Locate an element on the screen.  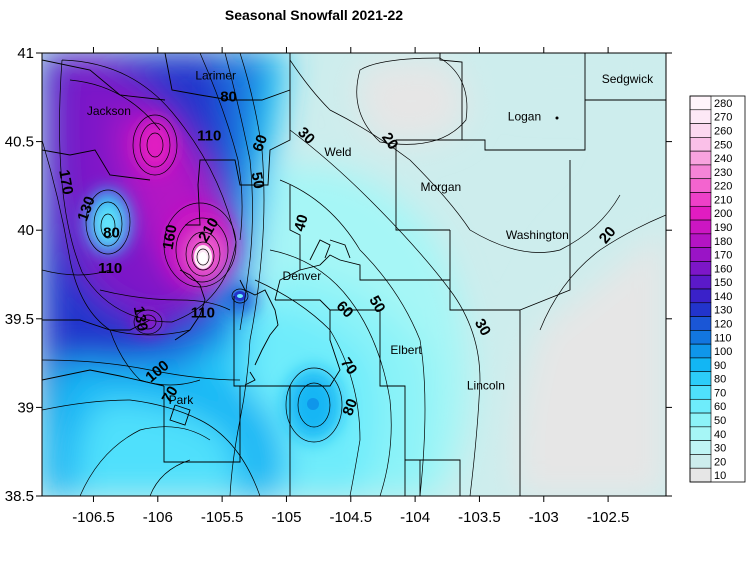
legend-label: 120 is located at coordinates (723, 324).